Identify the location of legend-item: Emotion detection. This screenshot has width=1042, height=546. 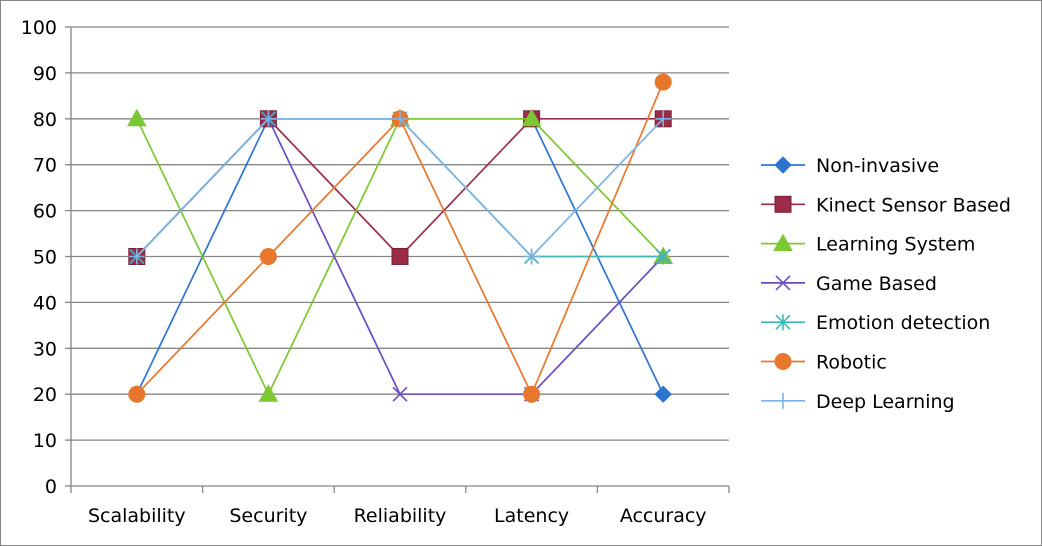
(875, 323).